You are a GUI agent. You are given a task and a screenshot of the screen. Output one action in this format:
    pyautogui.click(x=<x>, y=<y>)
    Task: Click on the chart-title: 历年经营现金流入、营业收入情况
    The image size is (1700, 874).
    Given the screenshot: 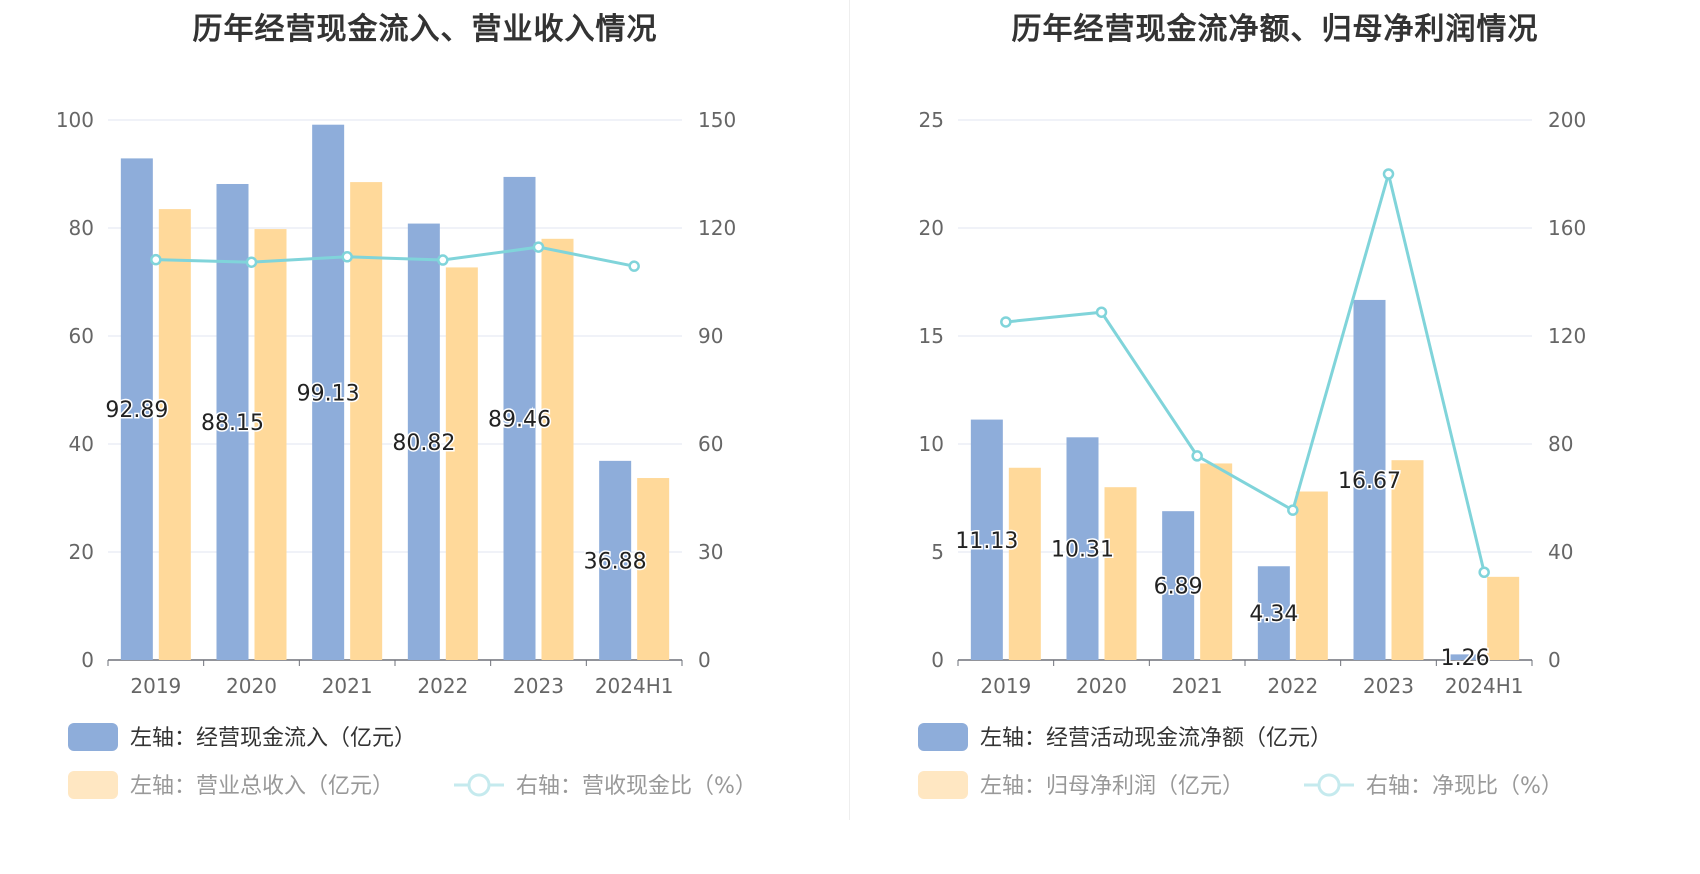 What is the action you would take?
    pyautogui.click(x=425, y=29)
    